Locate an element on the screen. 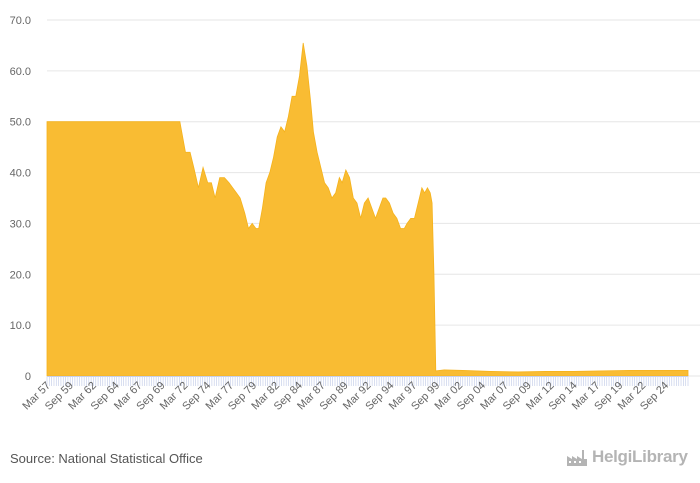  source-note: Source: National Statistical Office is located at coordinates (106, 458).